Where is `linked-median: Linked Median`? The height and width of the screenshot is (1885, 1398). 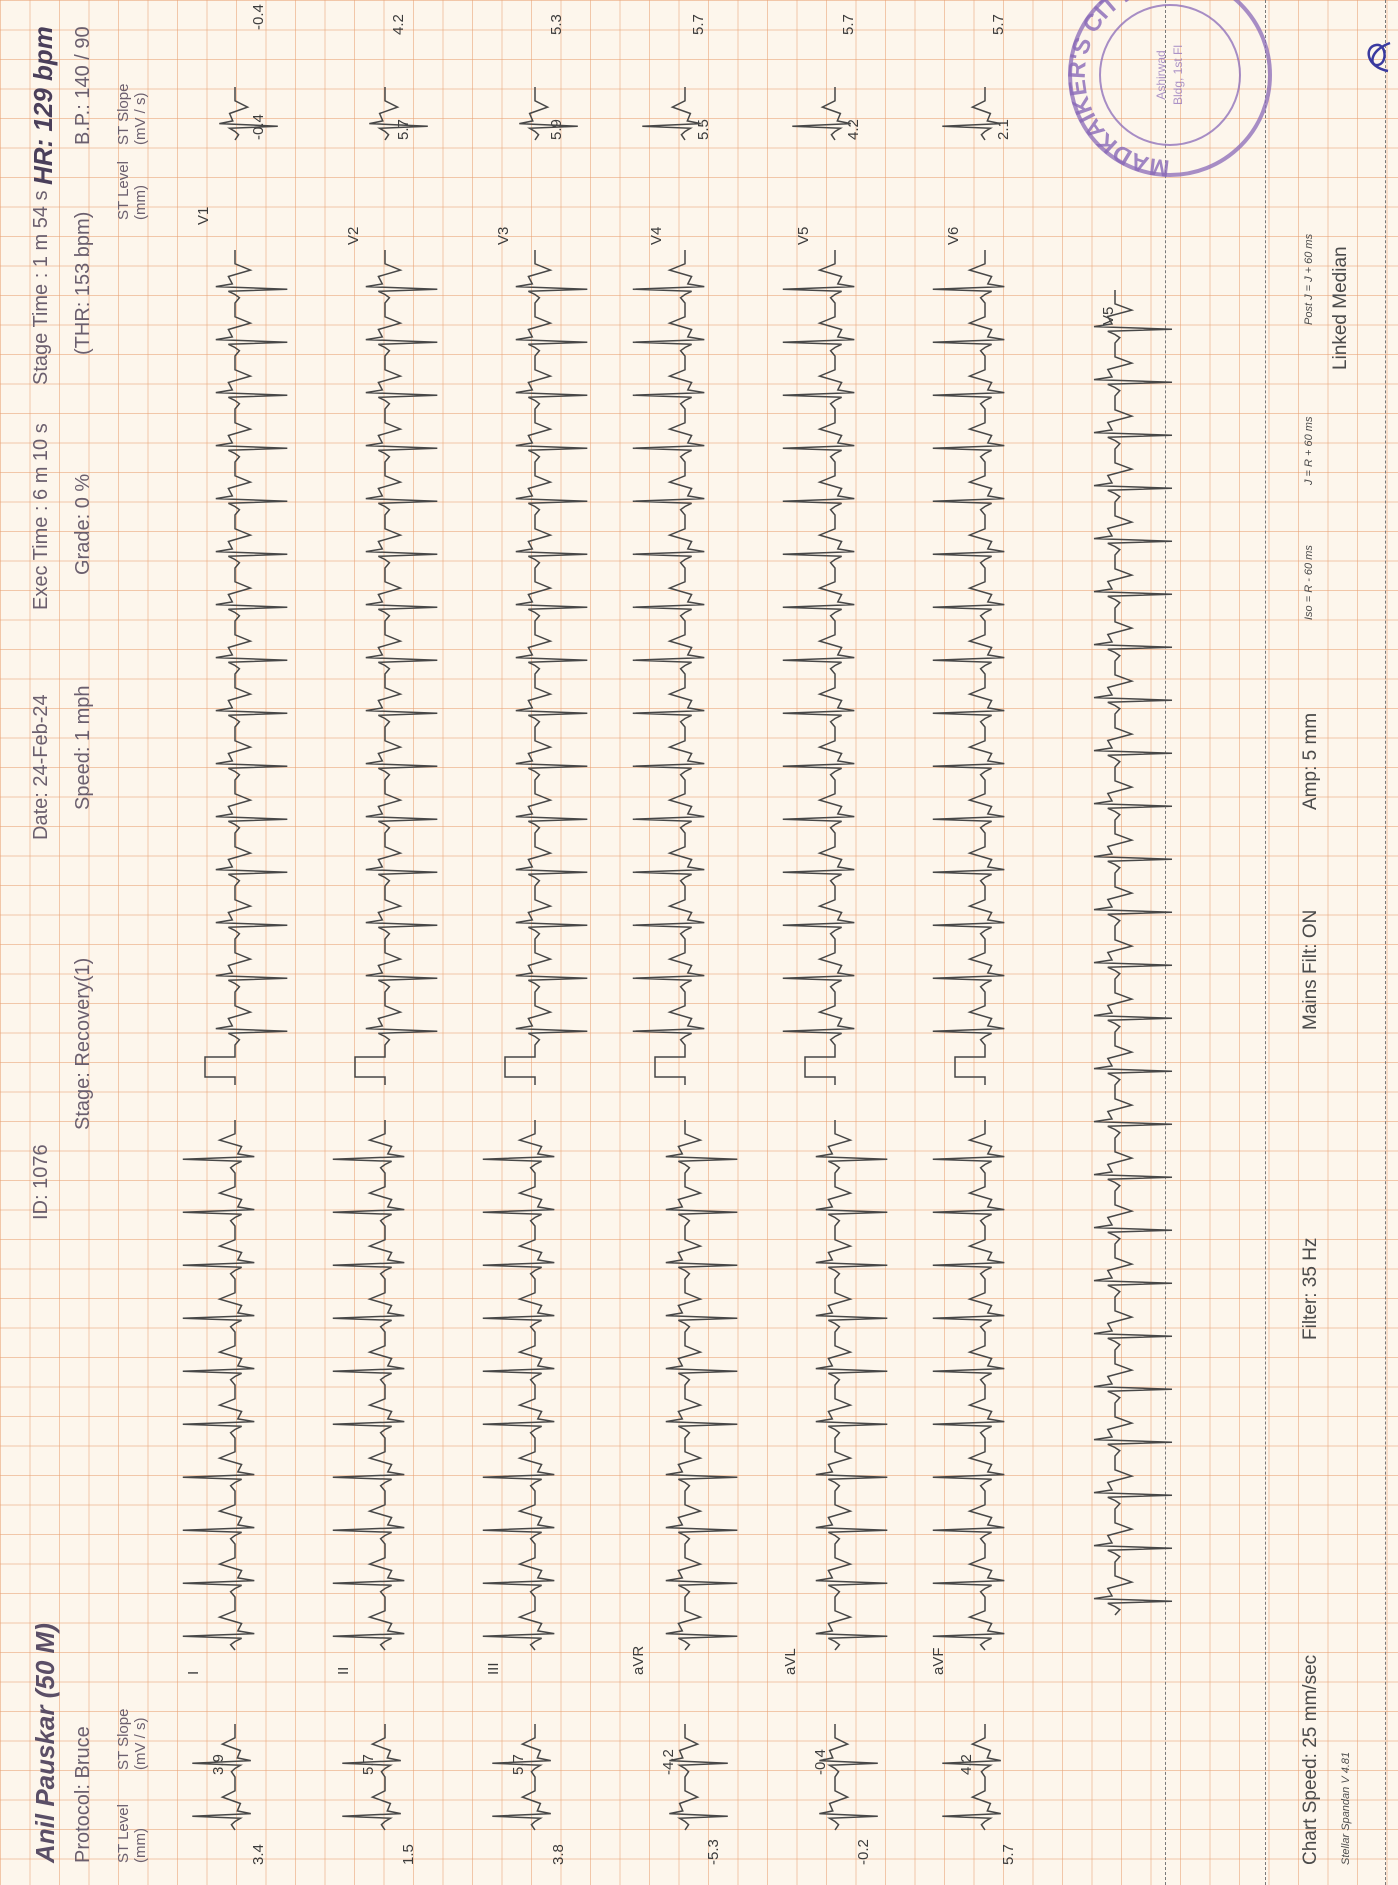
linked-median: Linked Median is located at coordinates (1340, 308).